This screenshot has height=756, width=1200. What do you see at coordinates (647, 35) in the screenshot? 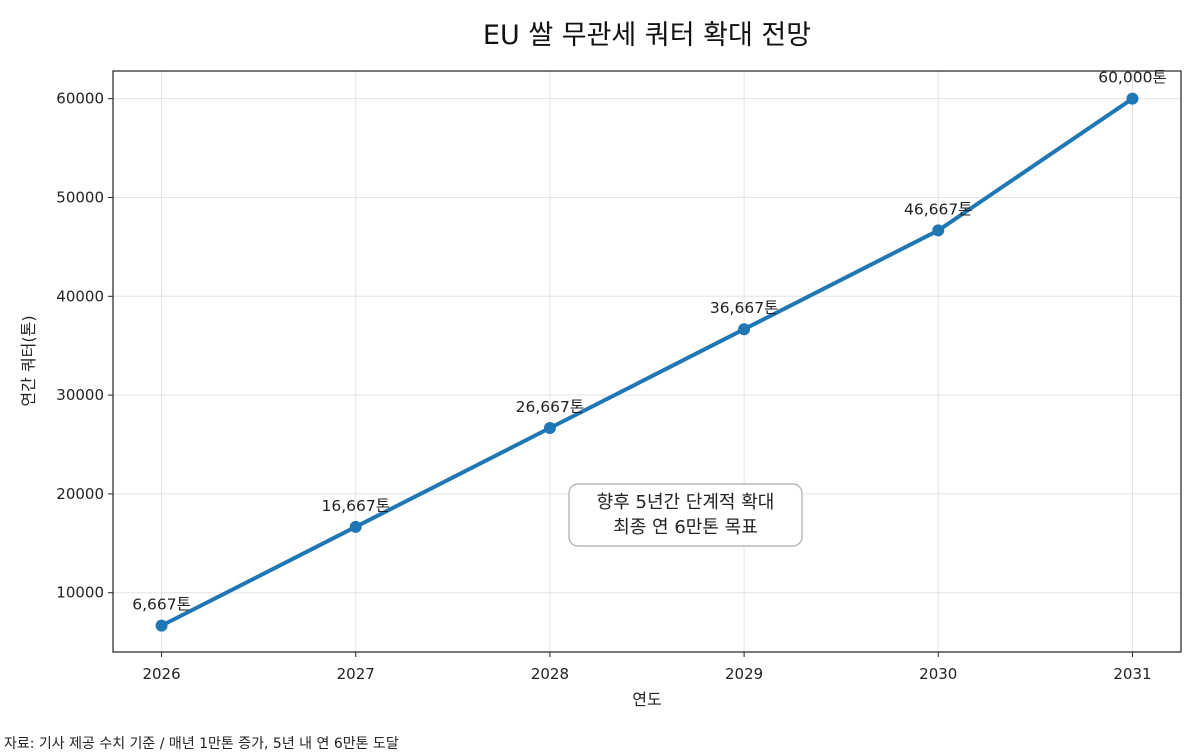
I see `chart-title: EU 쌀 무관세 쿼터 확대 전망` at bounding box center [647, 35].